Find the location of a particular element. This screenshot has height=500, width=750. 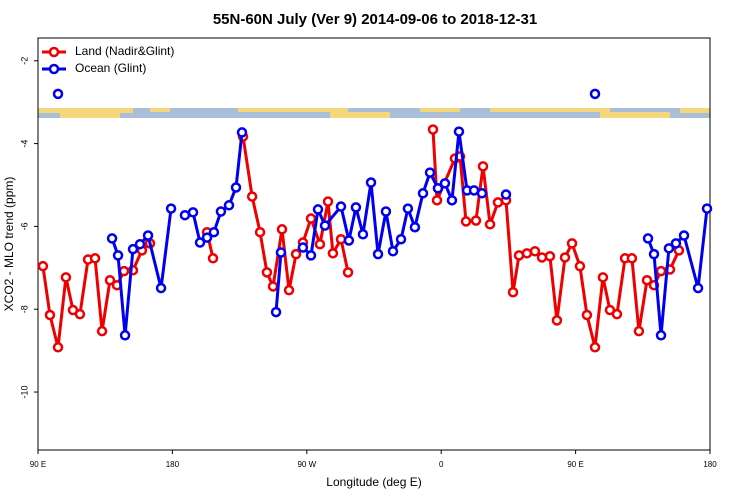

y-axis-label: XCO2 - MLO trend (ppm) is located at coordinates (9, 244).